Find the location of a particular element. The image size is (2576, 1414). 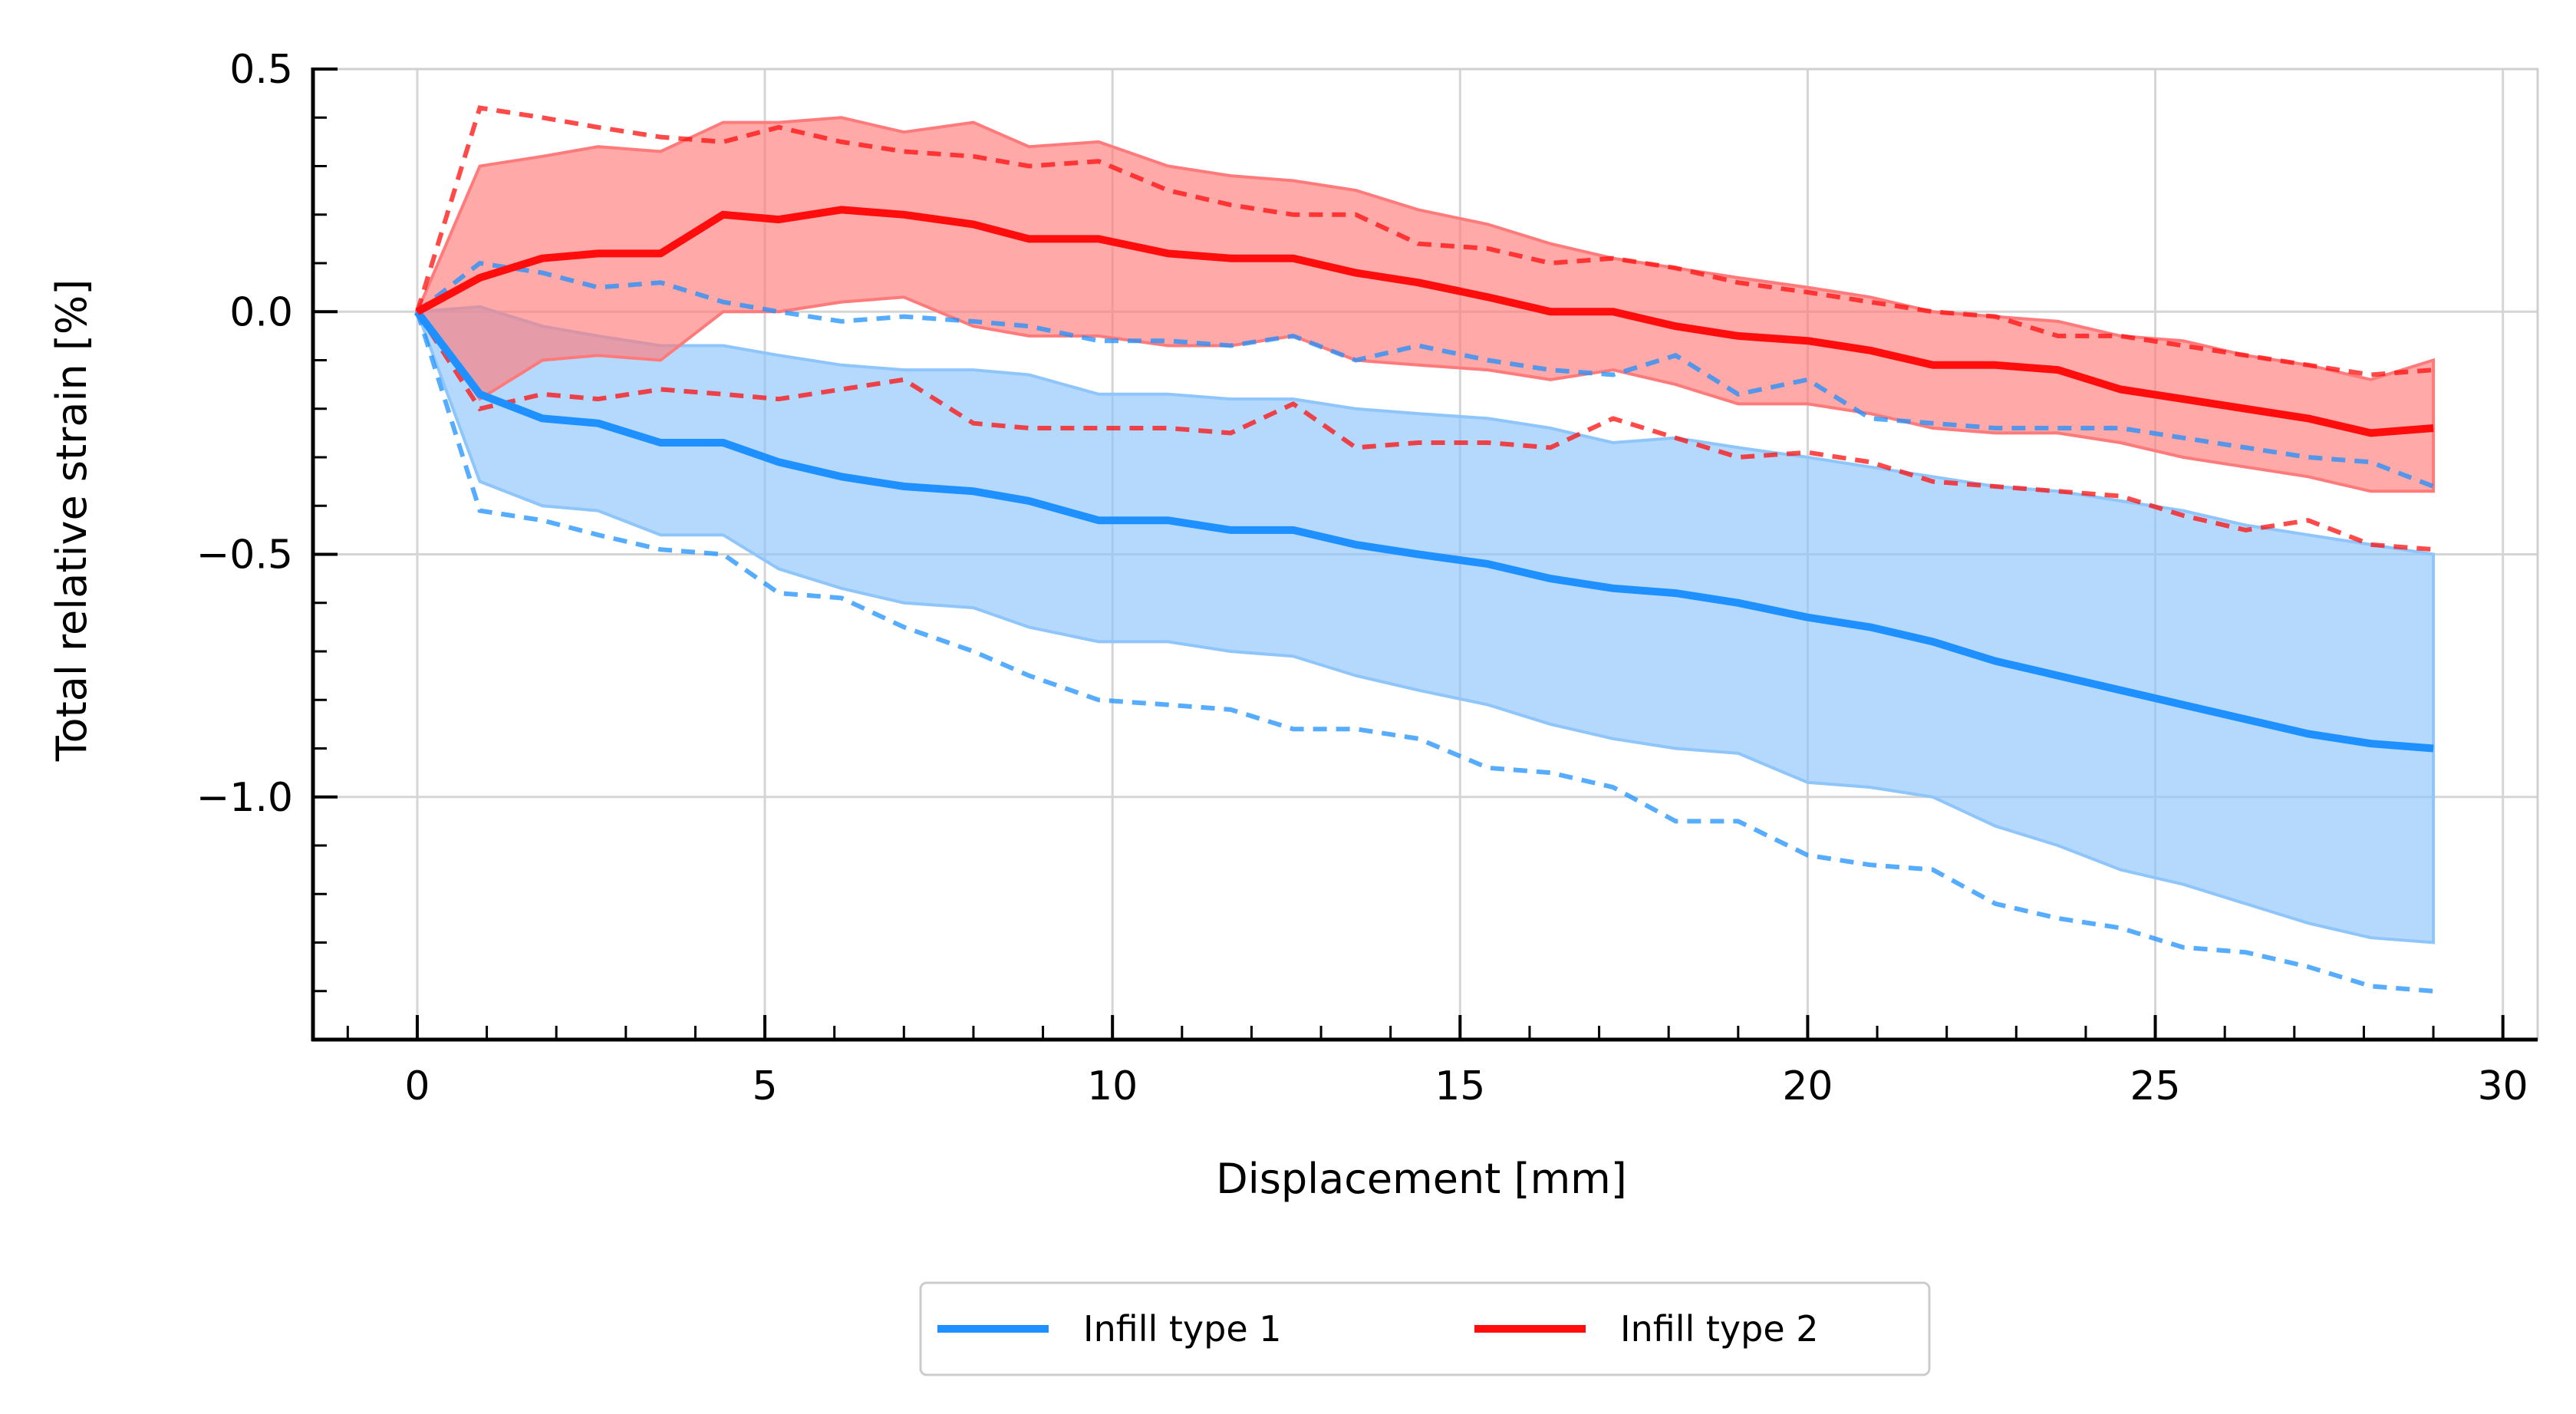

x-tick-label-25: 25 is located at coordinates (2155, 1086).